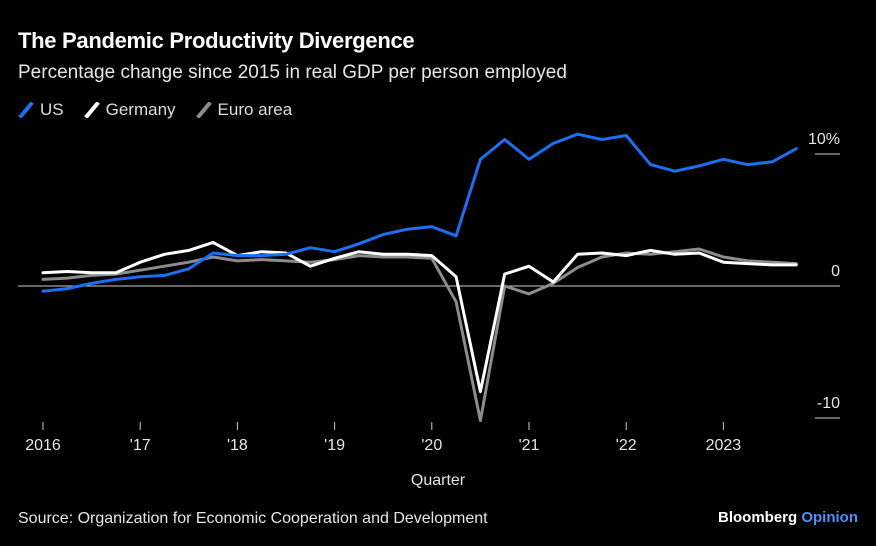  Describe the element at coordinates (255, 109) in the screenshot. I see `legend-label-euro-area: Euro area` at that location.